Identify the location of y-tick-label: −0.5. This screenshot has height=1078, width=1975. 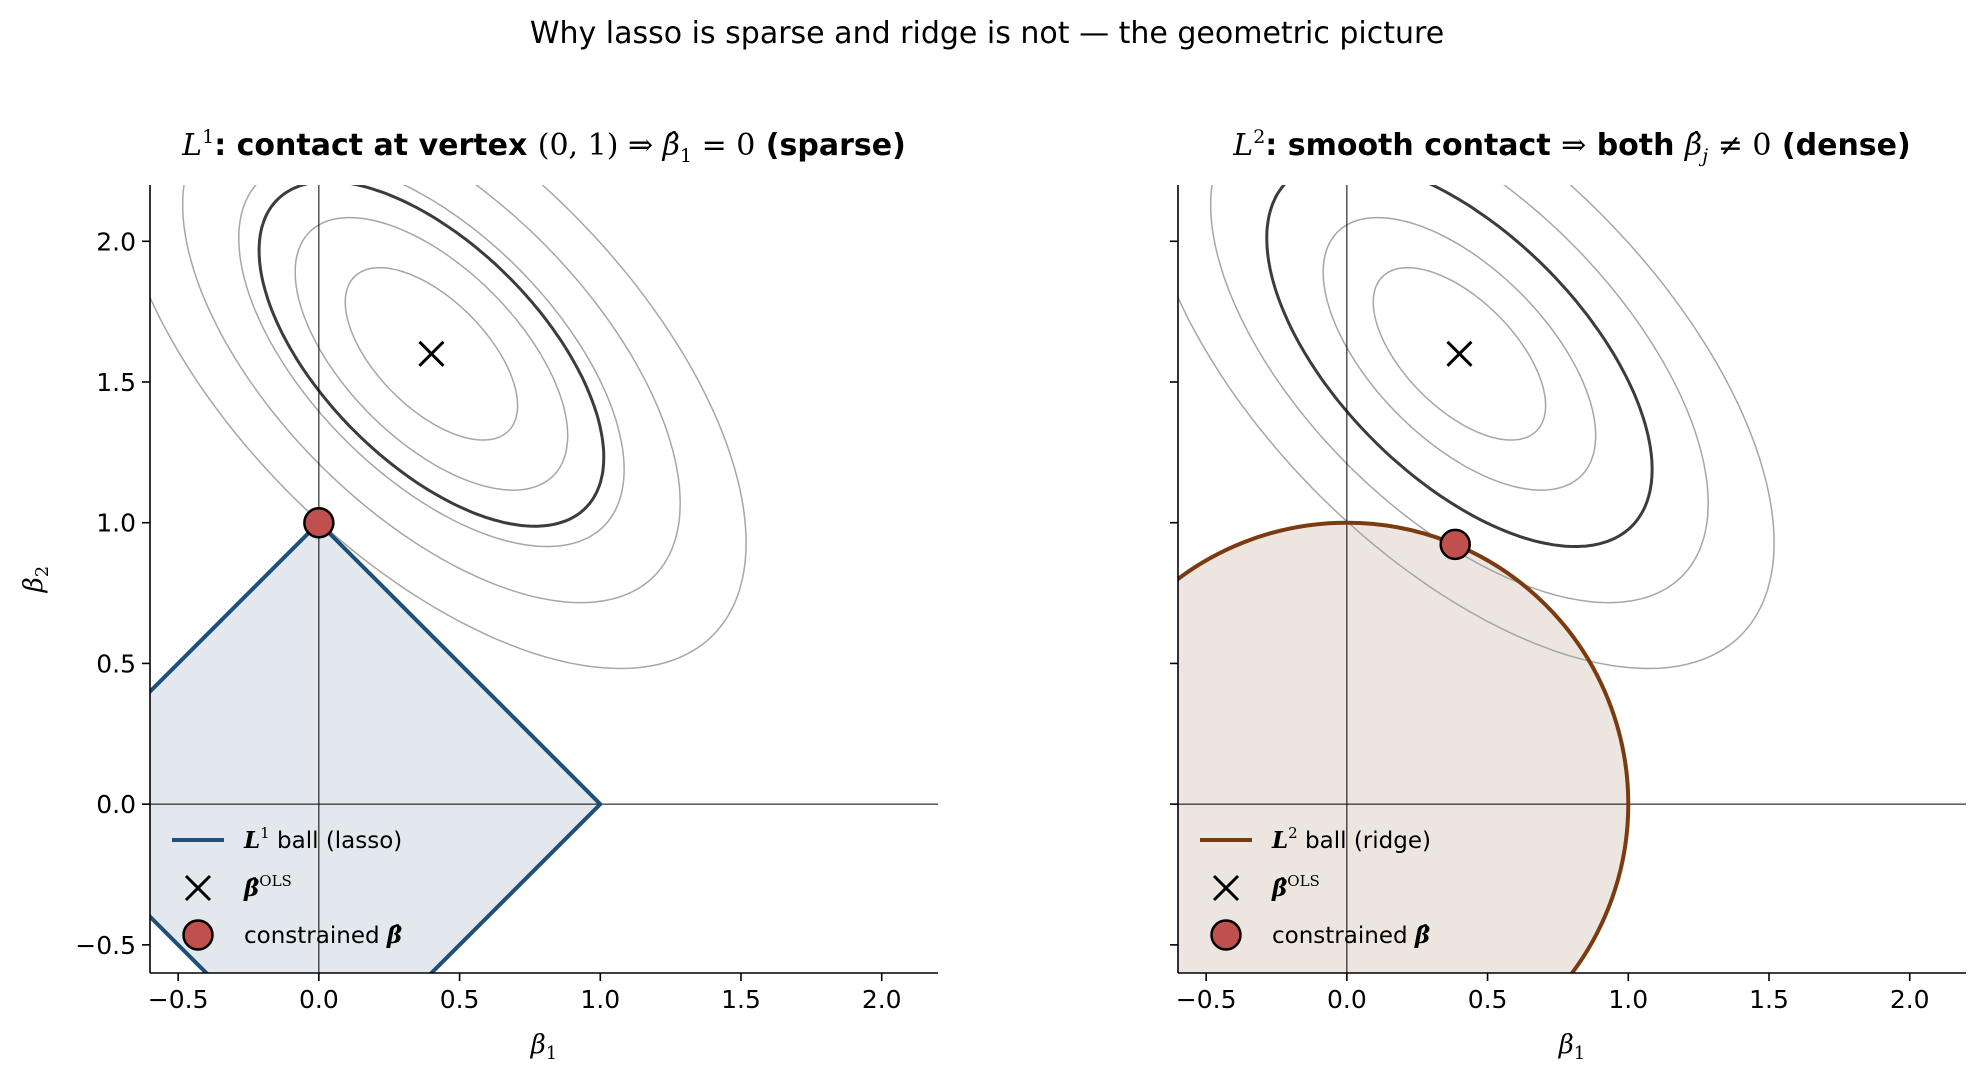
(105, 945).